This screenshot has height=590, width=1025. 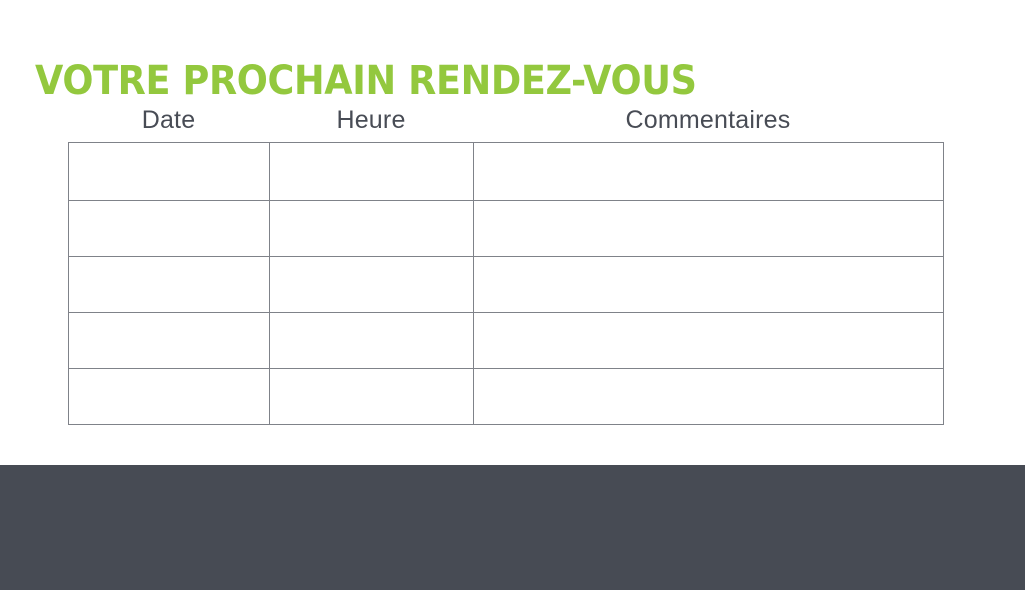 I want to click on page-title: VOTRE PROCHAIN RENDEZ-VOUS, so click(x=366, y=80).